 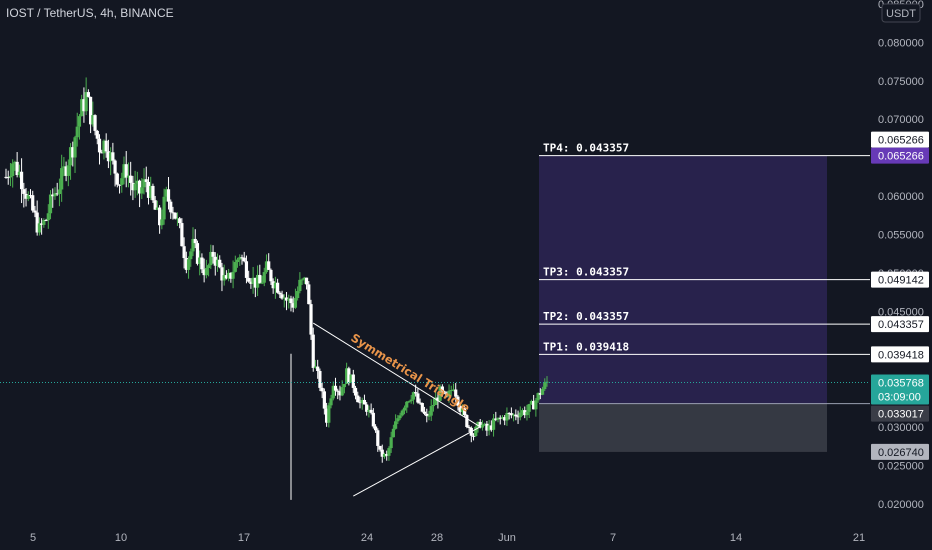 What do you see at coordinates (397, 409) in the screenshot?
I see `symmetrical-triangle-drawing` at bounding box center [397, 409].